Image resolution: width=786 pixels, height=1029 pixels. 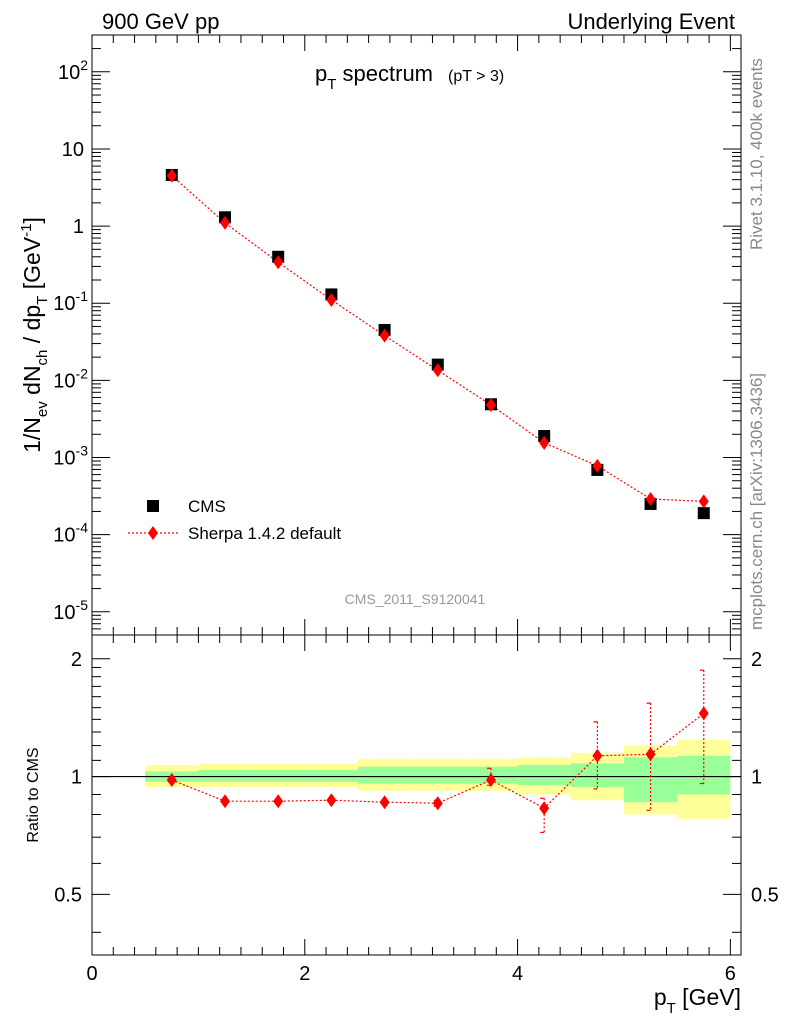 I want to click on legend-cms-label: CMS, so click(x=207, y=506).